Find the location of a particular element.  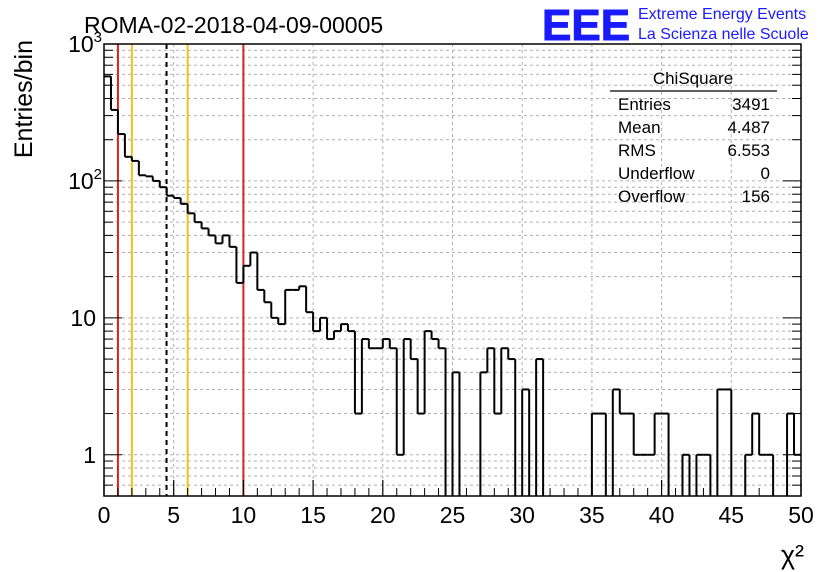

x-tick-label: 10 is located at coordinates (244, 515).